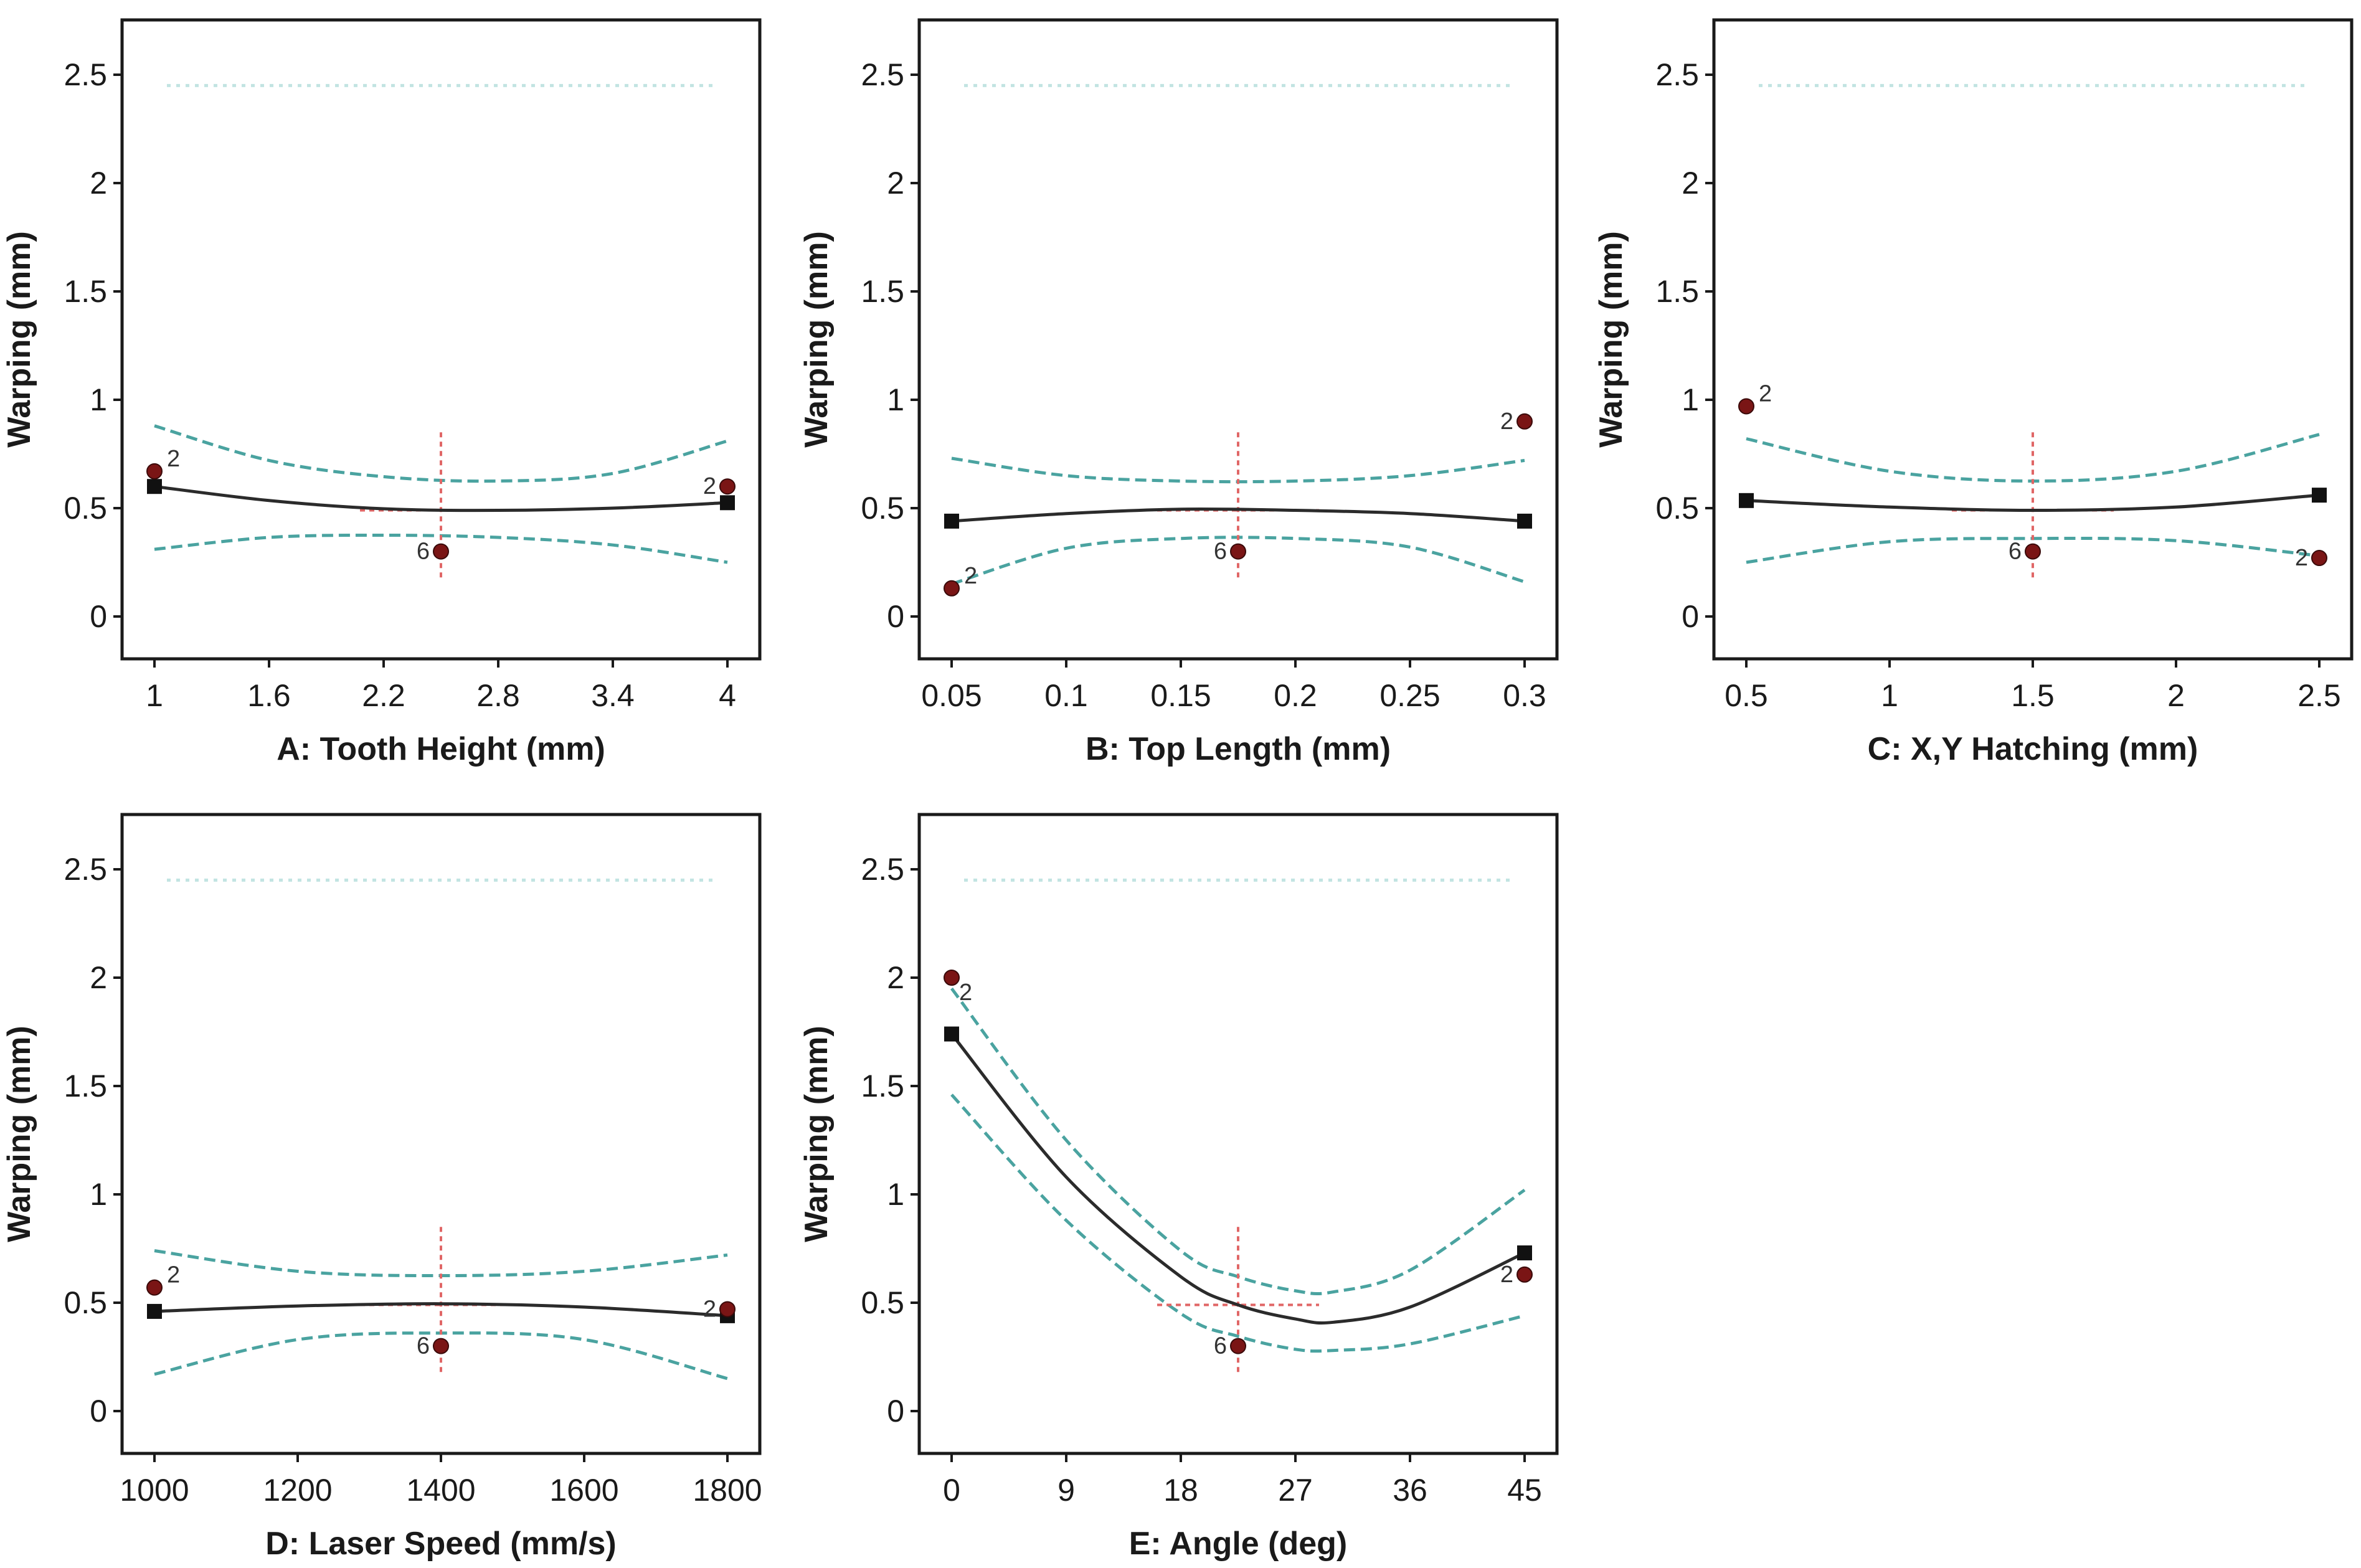 This screenshot has height=1568, width=2361. Describe the element at coordinates (1524, 695) in the screenshot. I see `x-tick-label: 0.3` at that location.